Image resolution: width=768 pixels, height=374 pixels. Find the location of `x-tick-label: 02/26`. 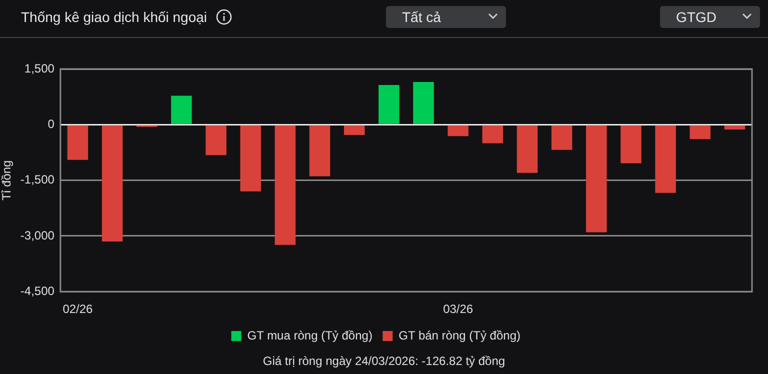

x-tick-label: 02/26 is located at coordinates (78, 309).